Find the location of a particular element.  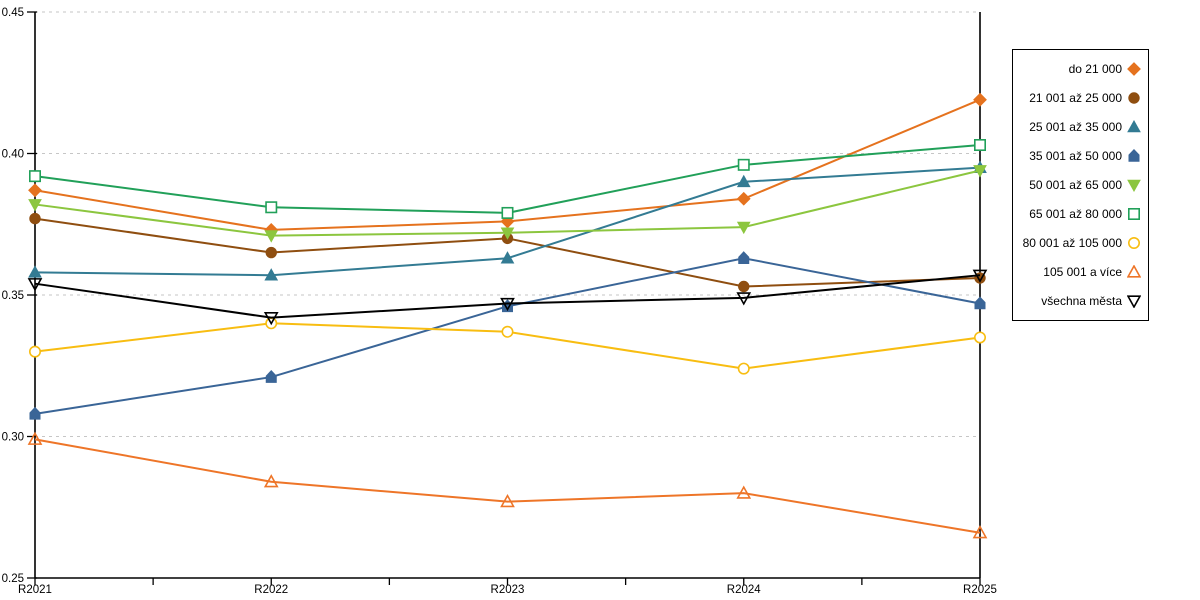

x-tick-label: R2023 is located at coordinates (508, 590).